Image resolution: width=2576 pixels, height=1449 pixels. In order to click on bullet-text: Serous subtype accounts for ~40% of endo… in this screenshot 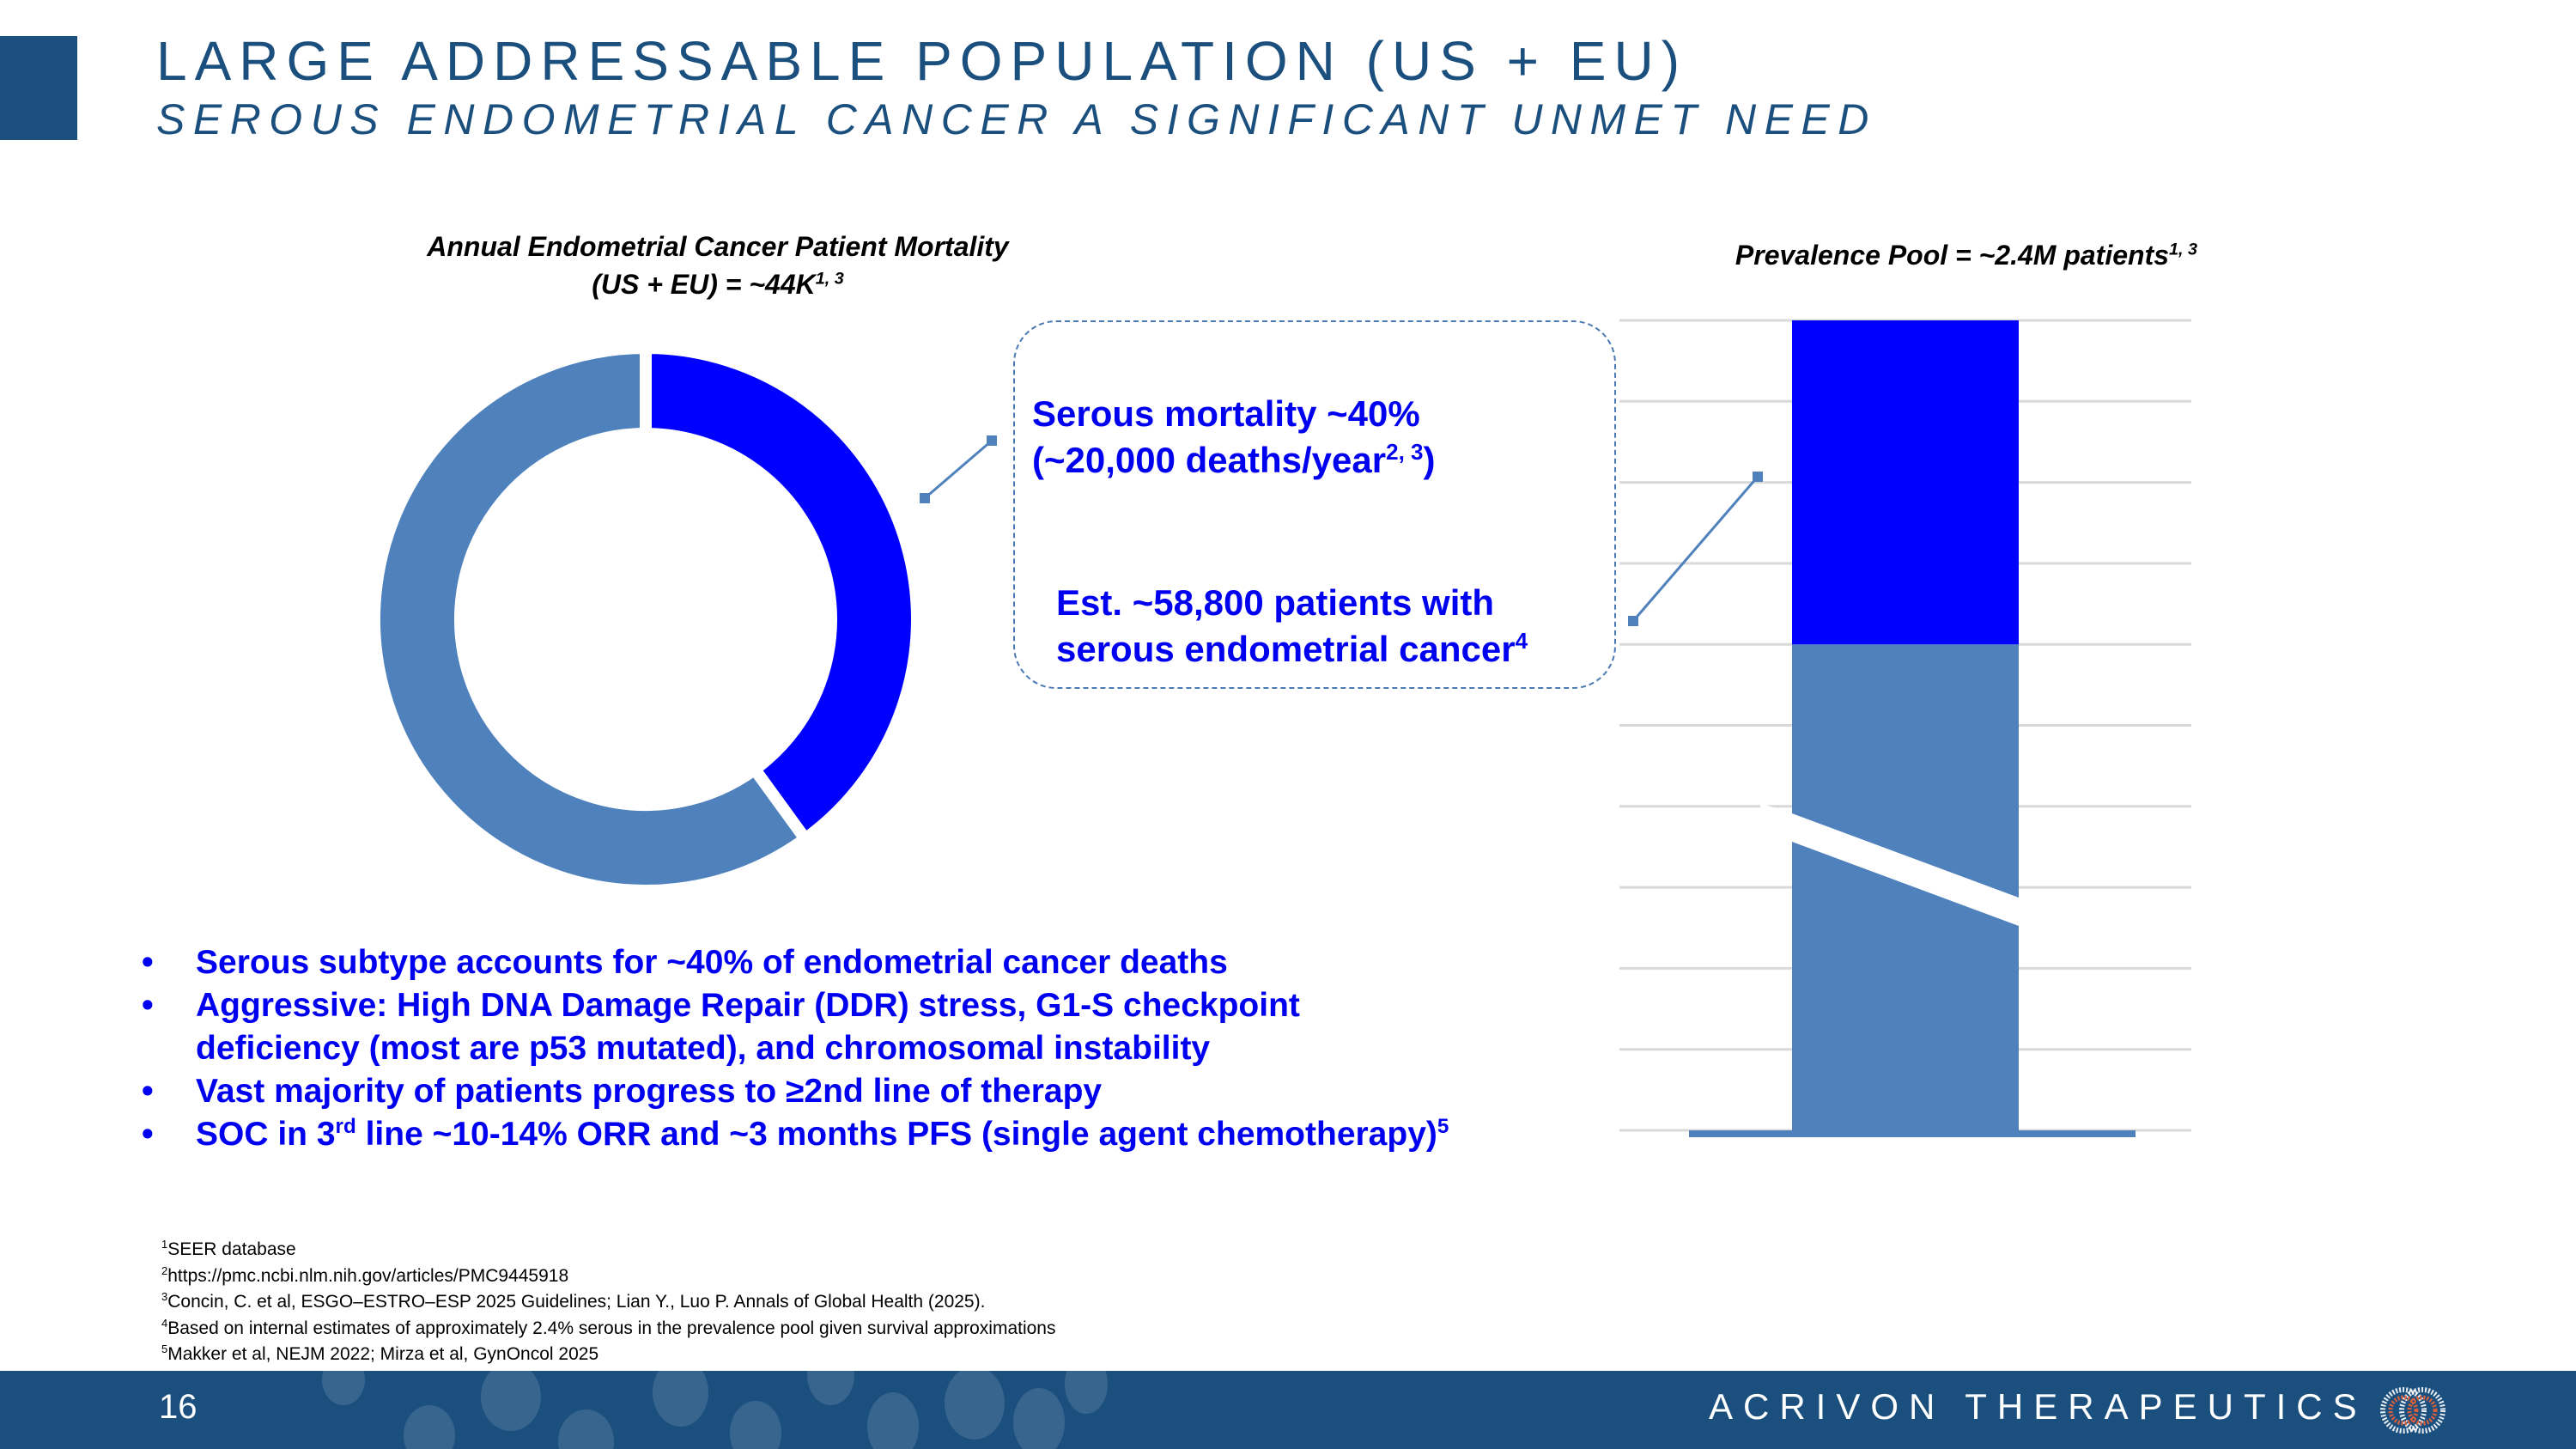, I will do `click(712, 962)`.